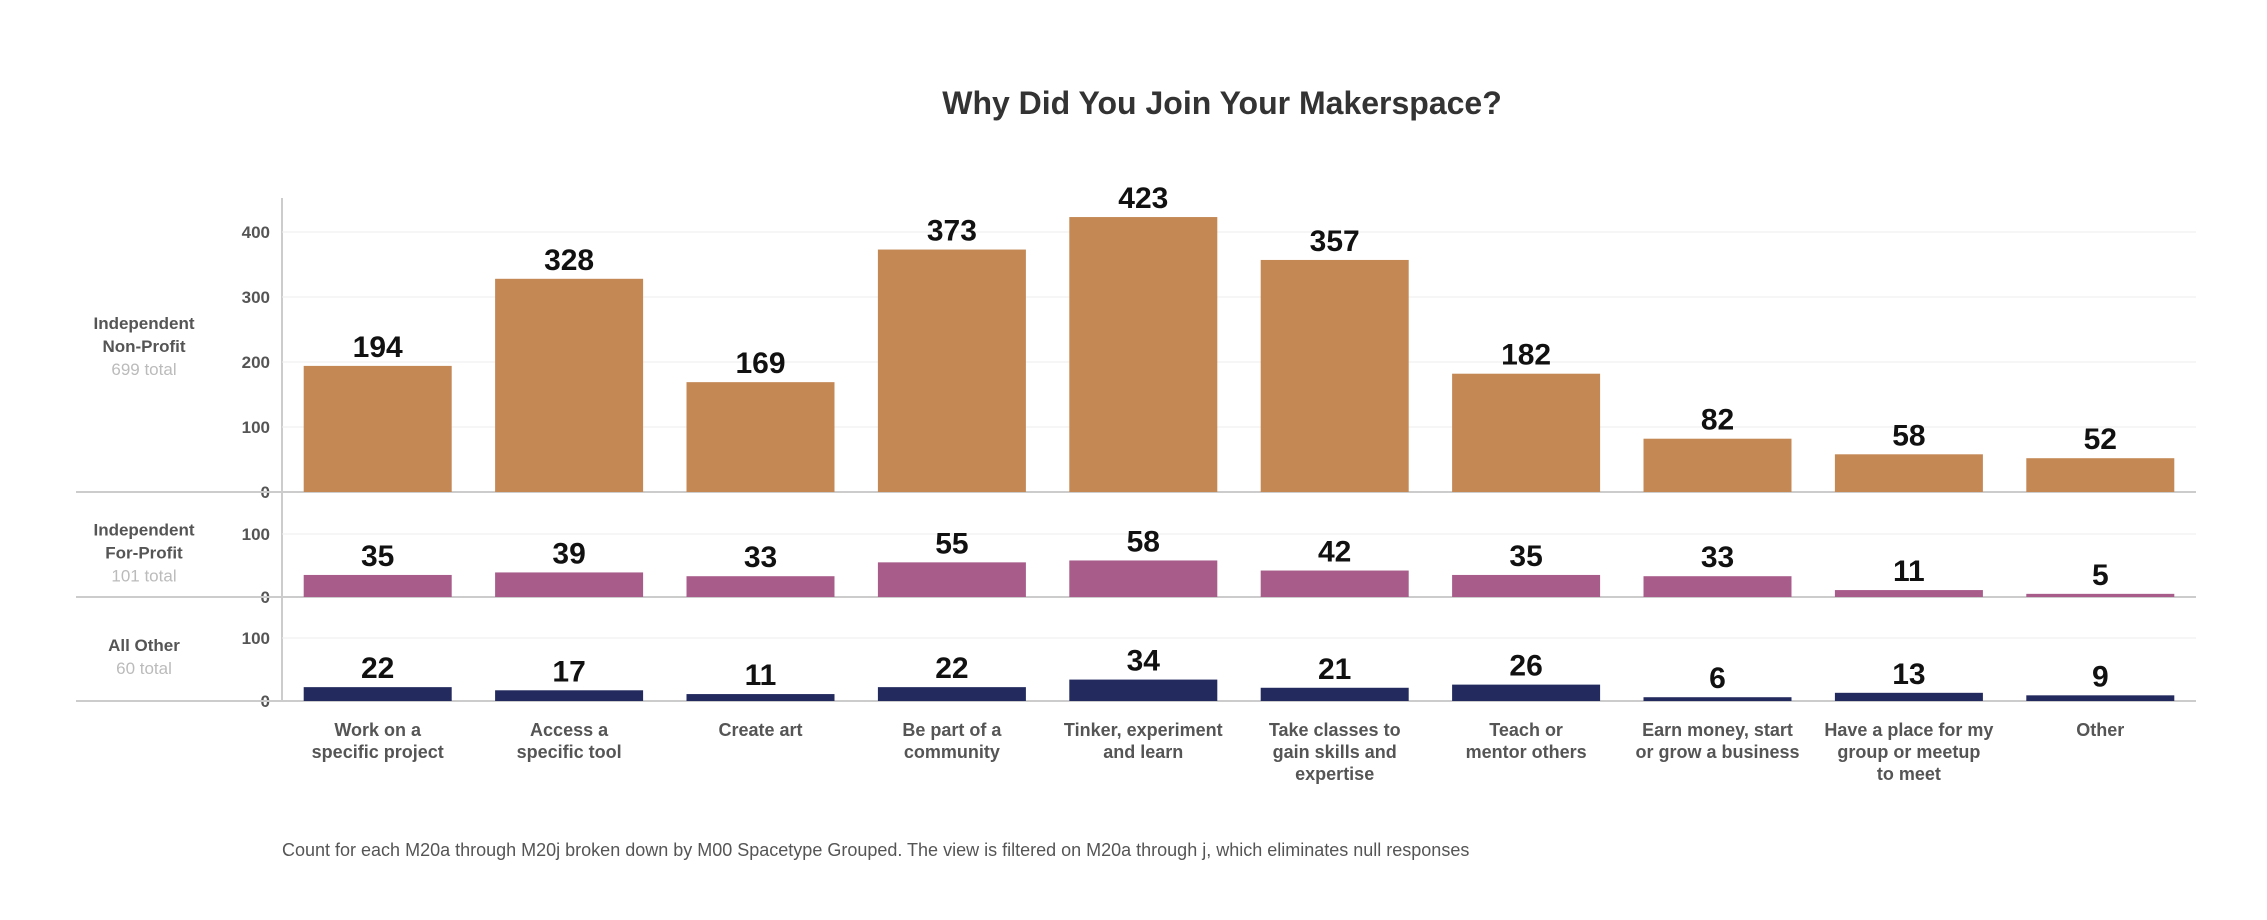 The width and height of the screenshot is (2267, 920). Describe the element at coordinates (2100, 439) in the screenshot. I see `bar-value-label: 52` at that location.